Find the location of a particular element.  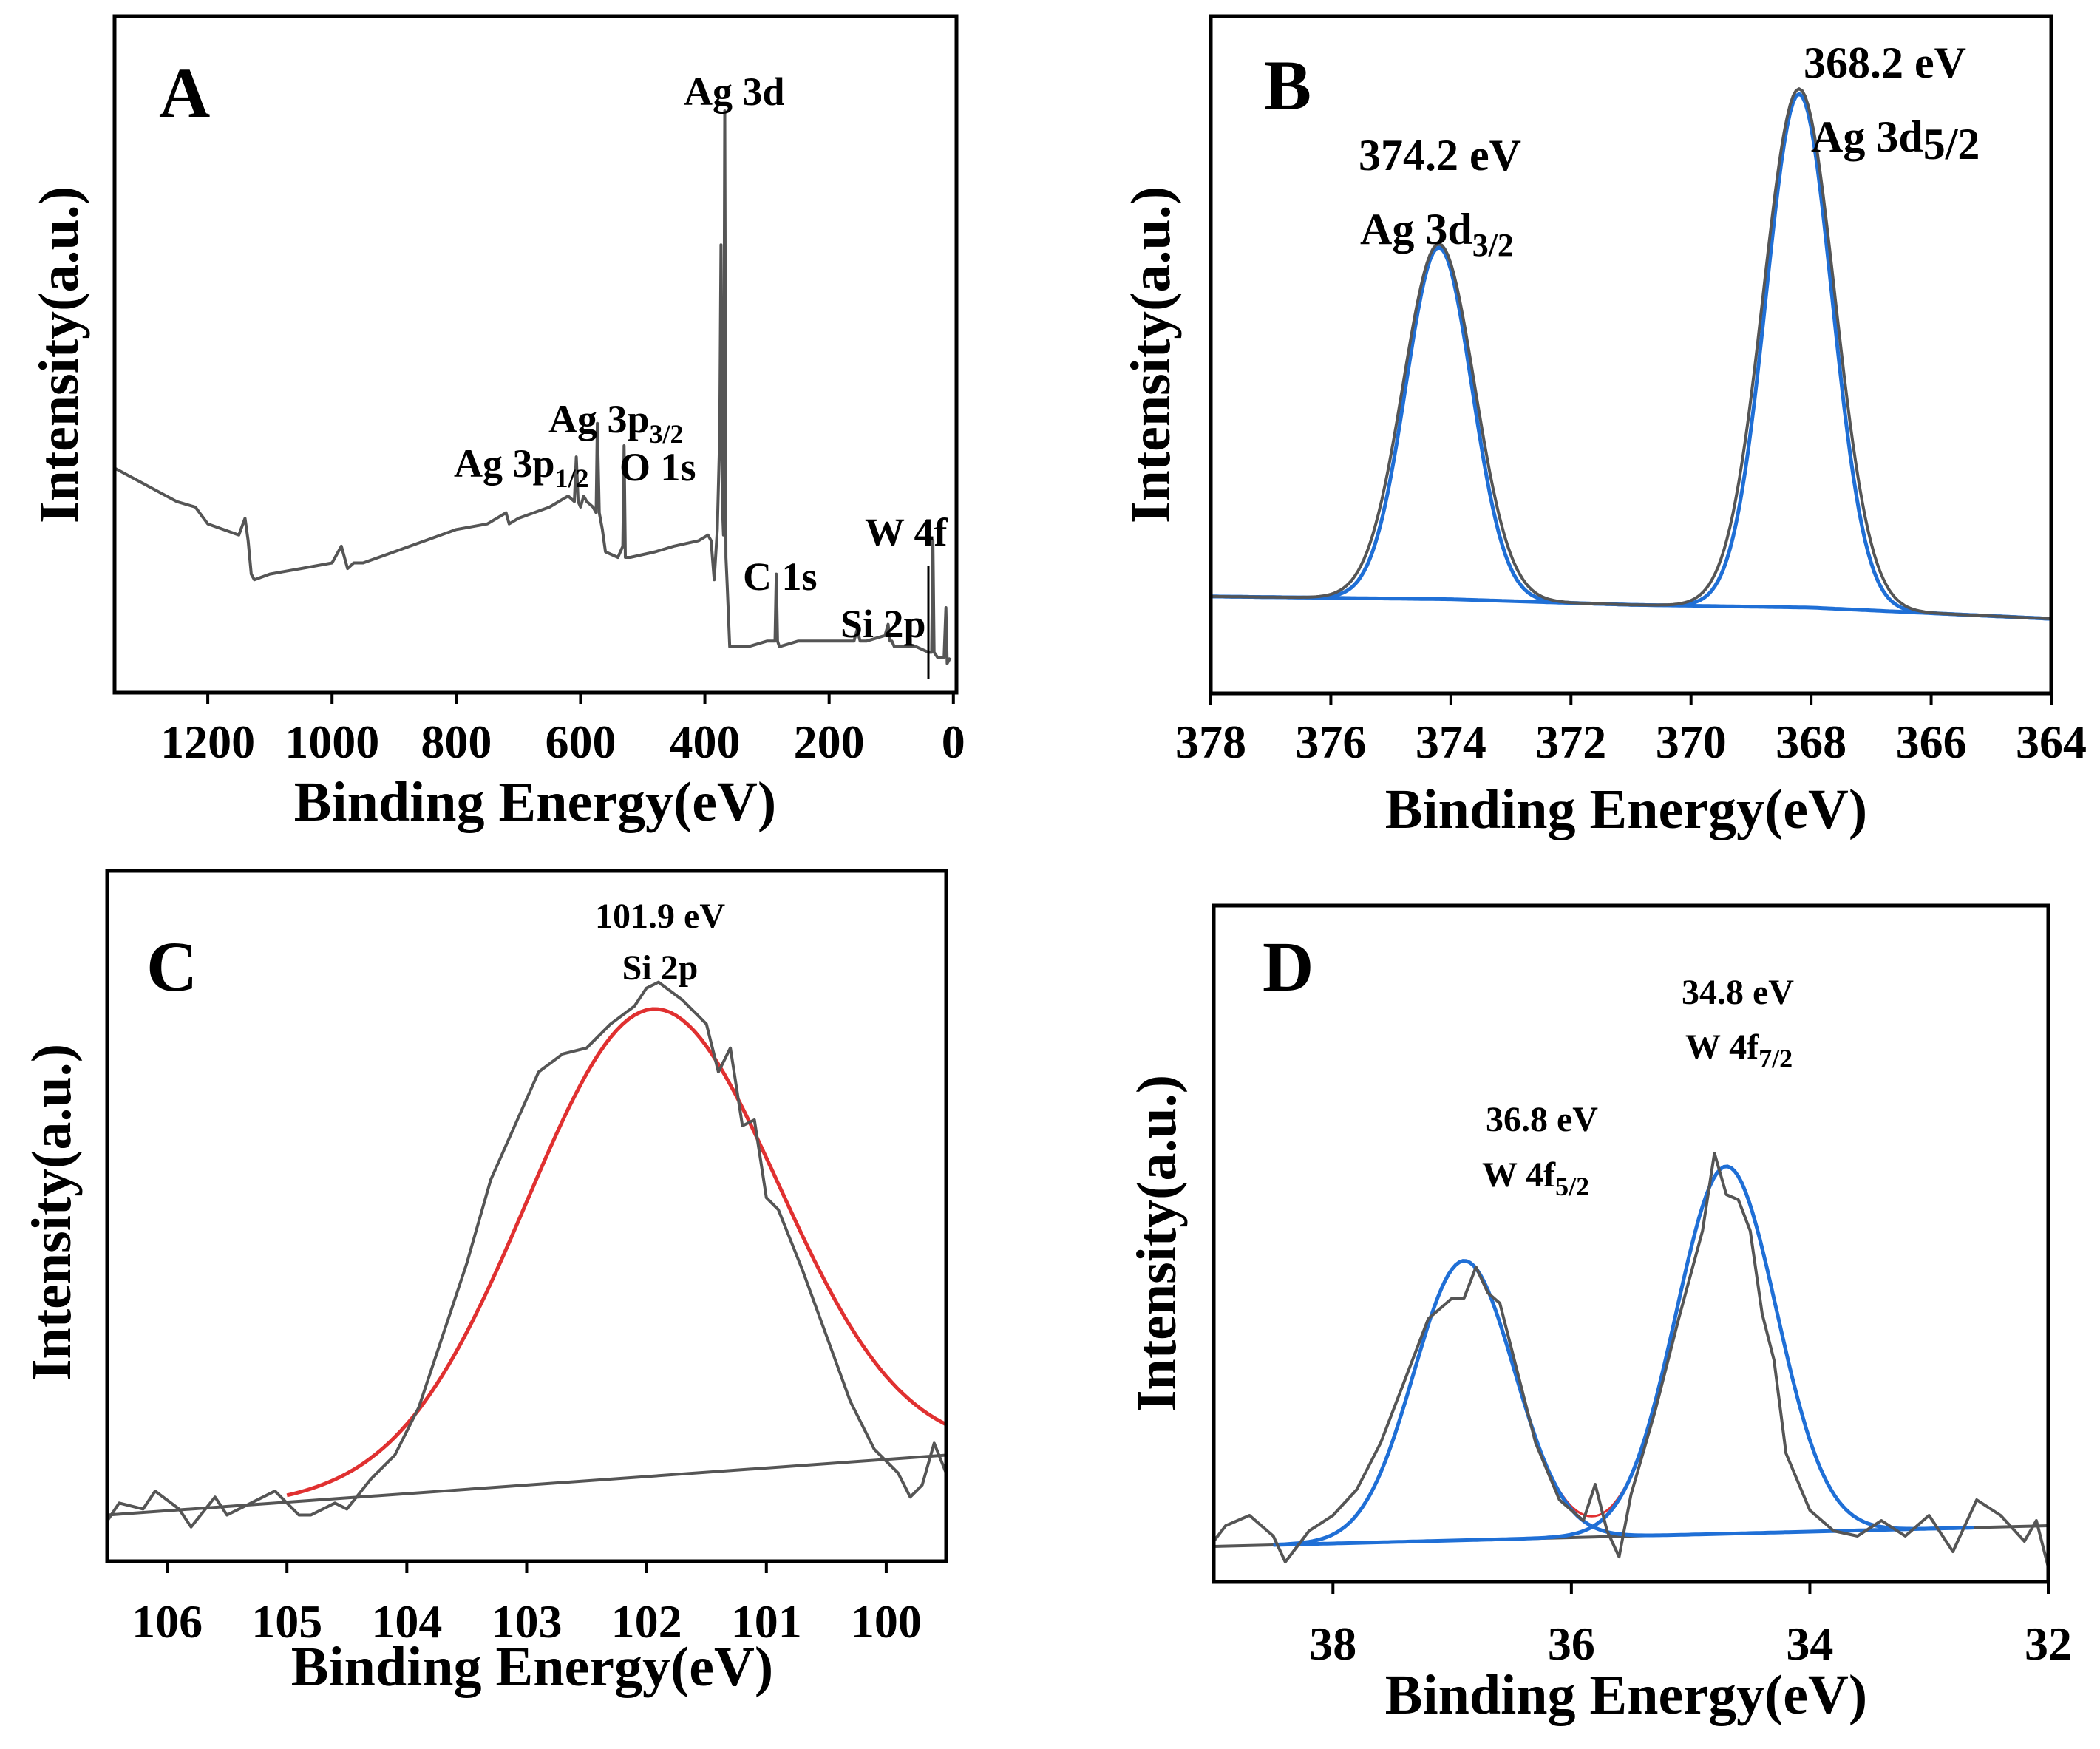

panel-d-label-348-name: W 4f7/2 is located at coordinates (1739, 1050).